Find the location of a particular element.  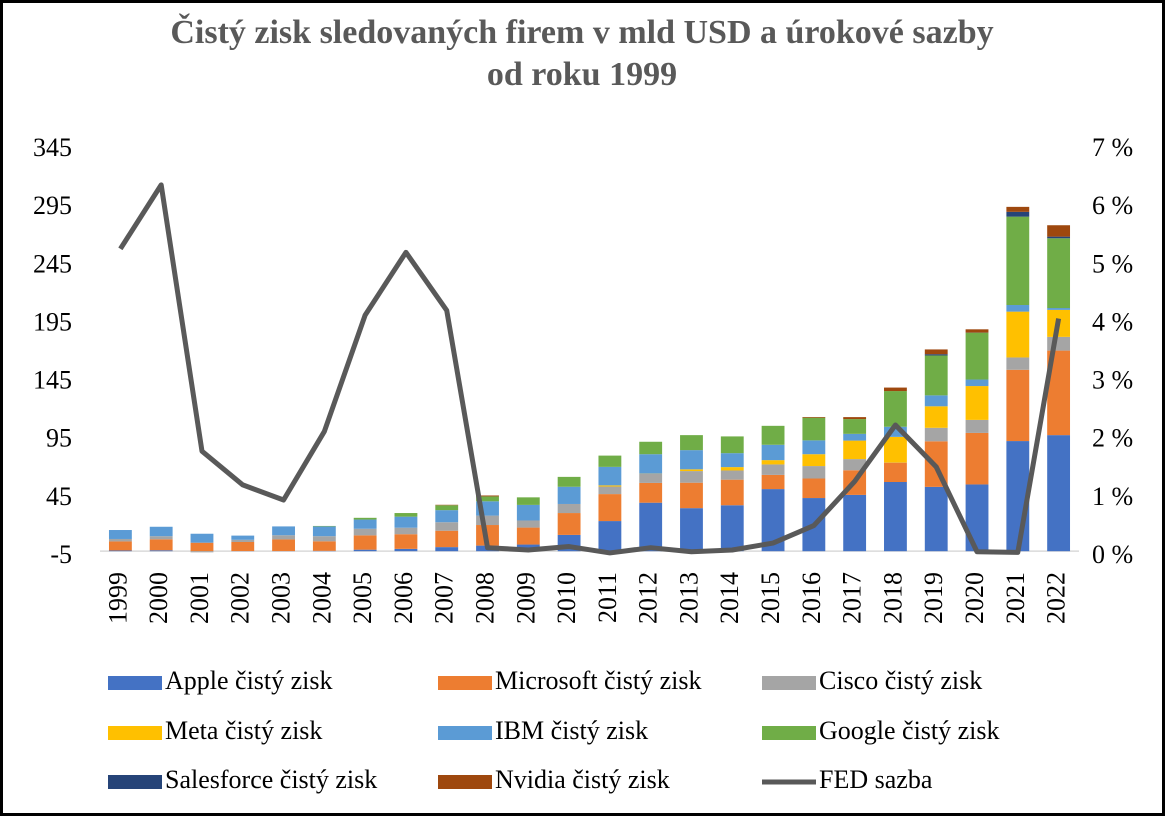

y2-tick-label: 1 % is located at coordinates (1112, 496).